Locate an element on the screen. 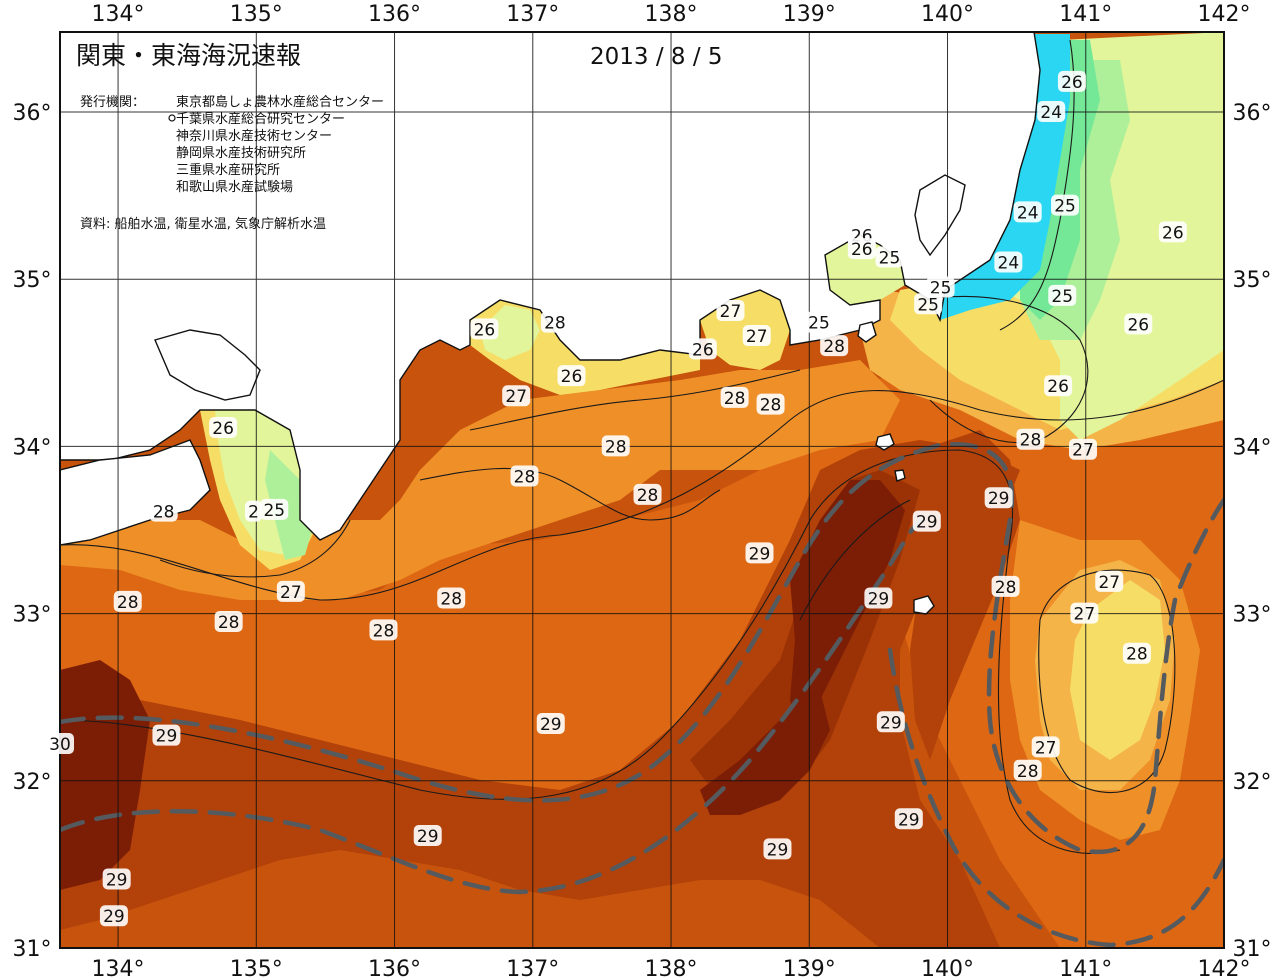  longitude-label: 134° is located at coordinates (118, 968).